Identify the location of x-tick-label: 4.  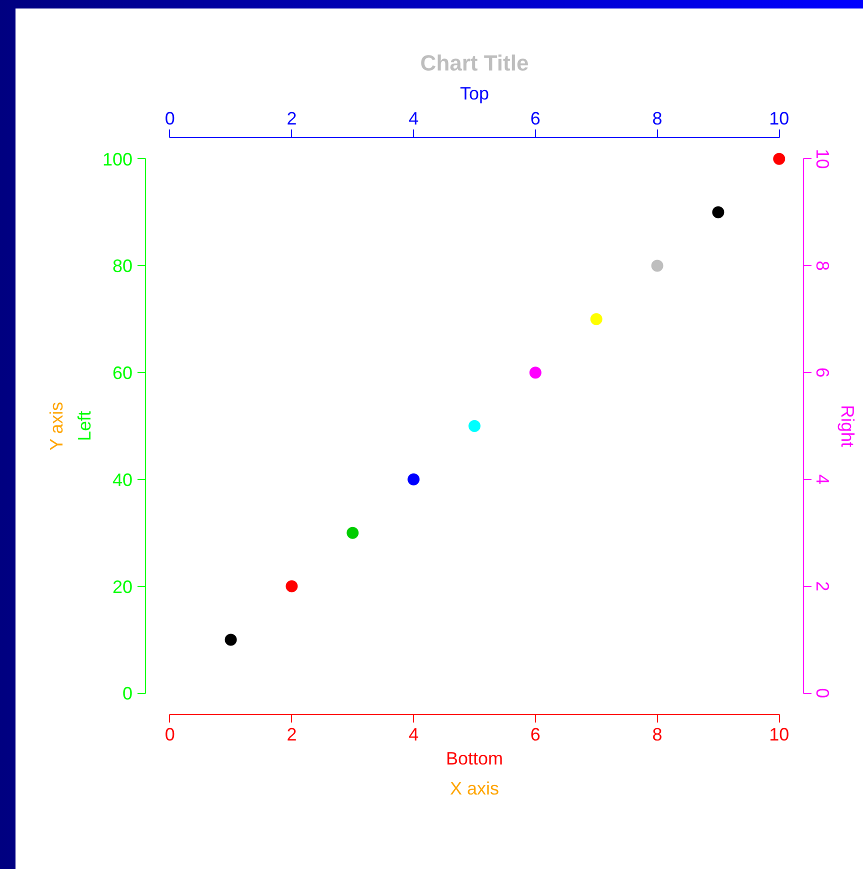
(413, 118).